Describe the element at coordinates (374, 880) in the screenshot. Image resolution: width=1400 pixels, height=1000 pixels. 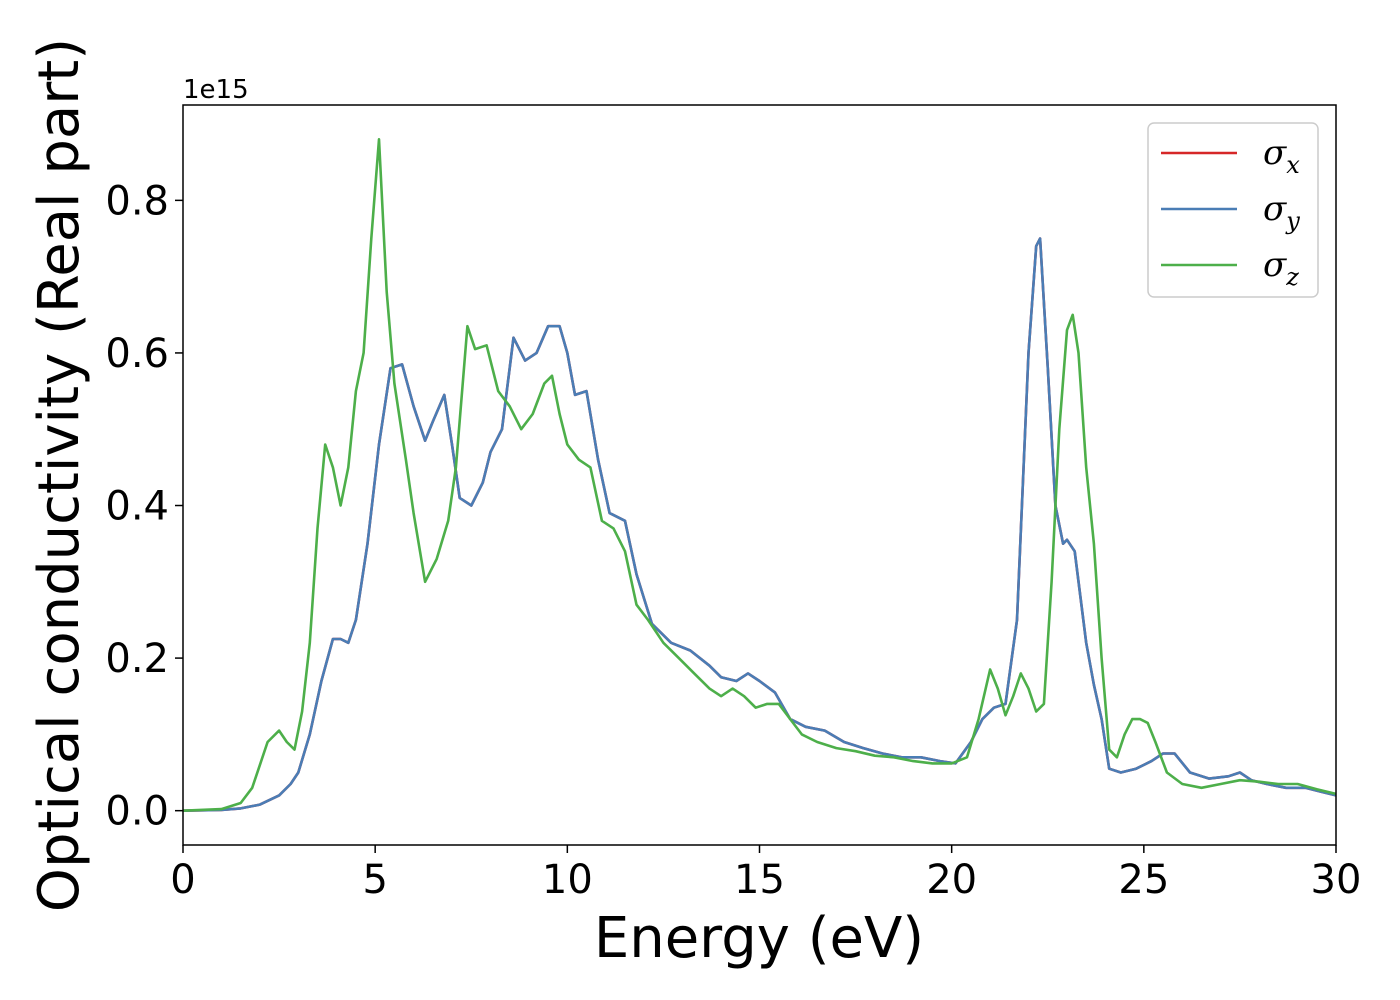
I see `x-tick-label: 5` at that location.